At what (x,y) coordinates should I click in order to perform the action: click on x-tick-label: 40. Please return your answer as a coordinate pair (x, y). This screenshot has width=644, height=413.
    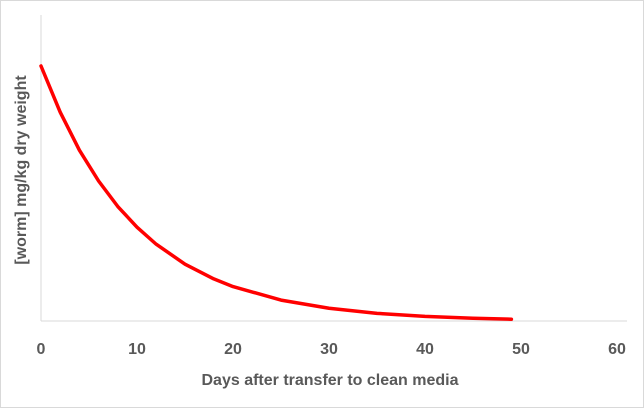
    Looking at the image, I should click on (425, 349).